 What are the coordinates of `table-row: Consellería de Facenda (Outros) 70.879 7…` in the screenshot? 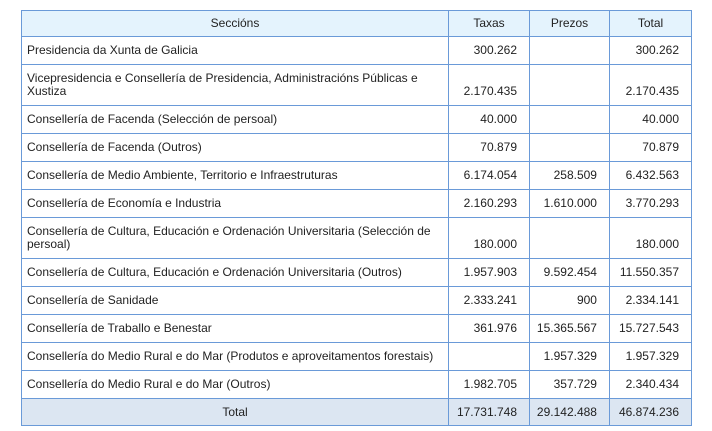 It's located at (356, 147).